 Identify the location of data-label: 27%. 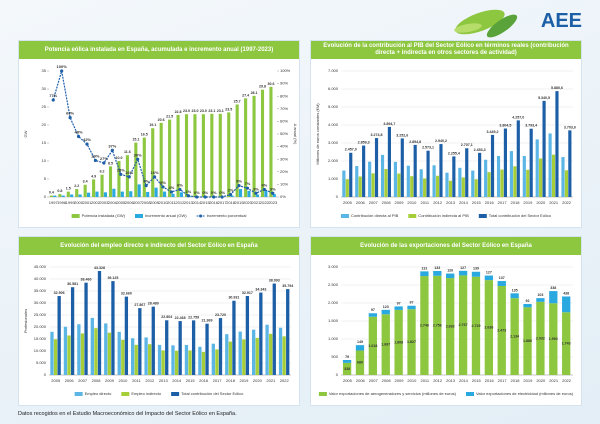
(104, 158).